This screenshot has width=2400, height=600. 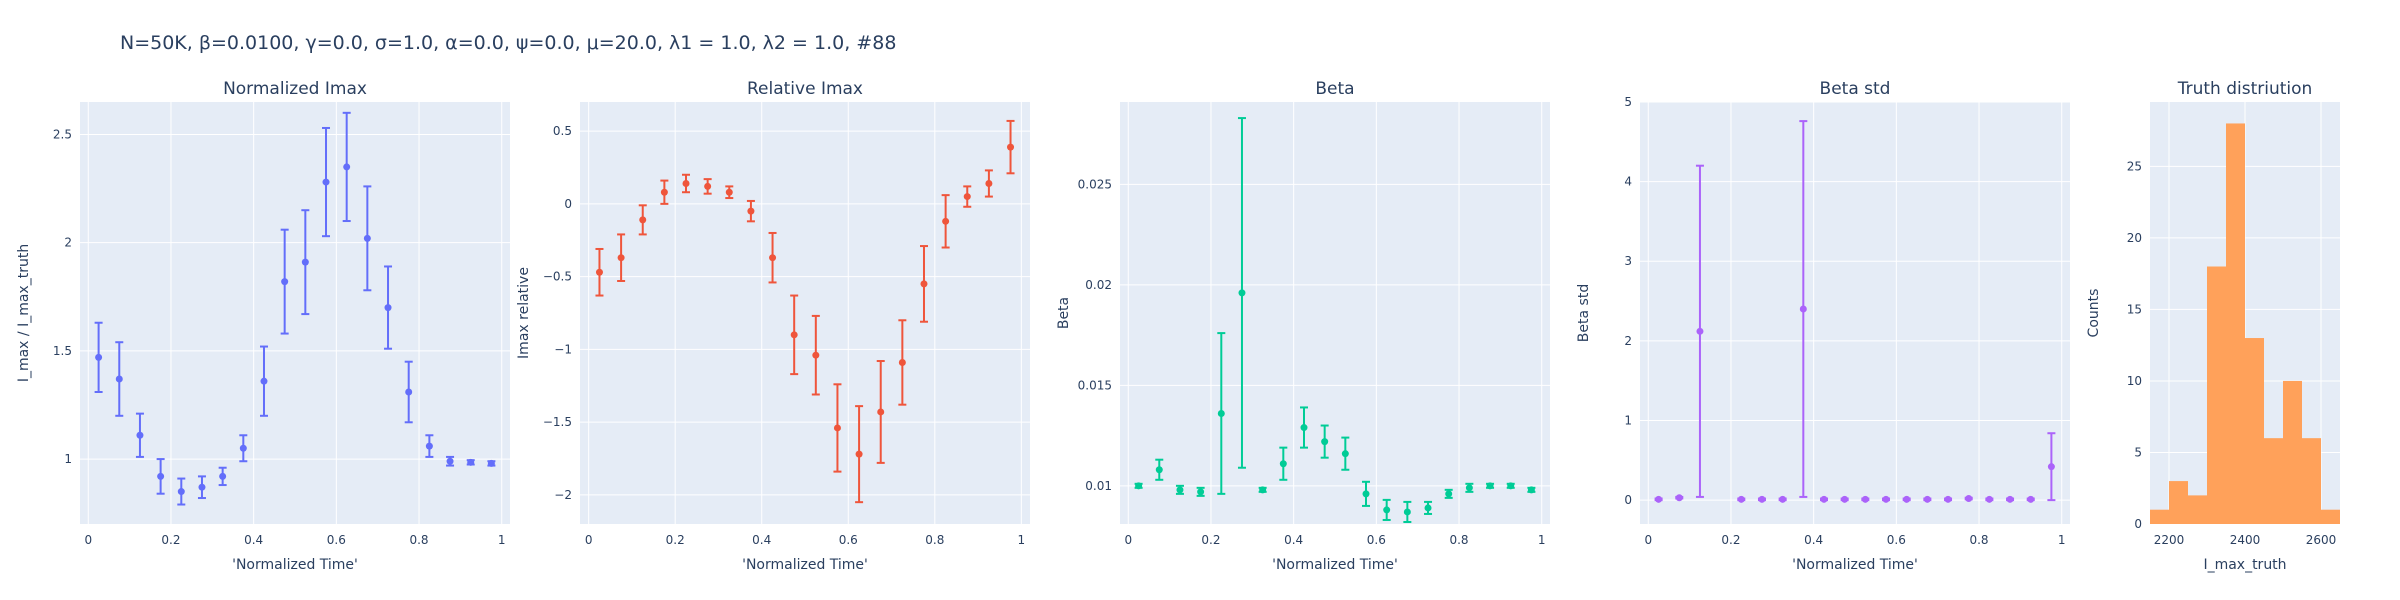 I want to click on x-tick-label: 0.8, so click(x=418, y=540).